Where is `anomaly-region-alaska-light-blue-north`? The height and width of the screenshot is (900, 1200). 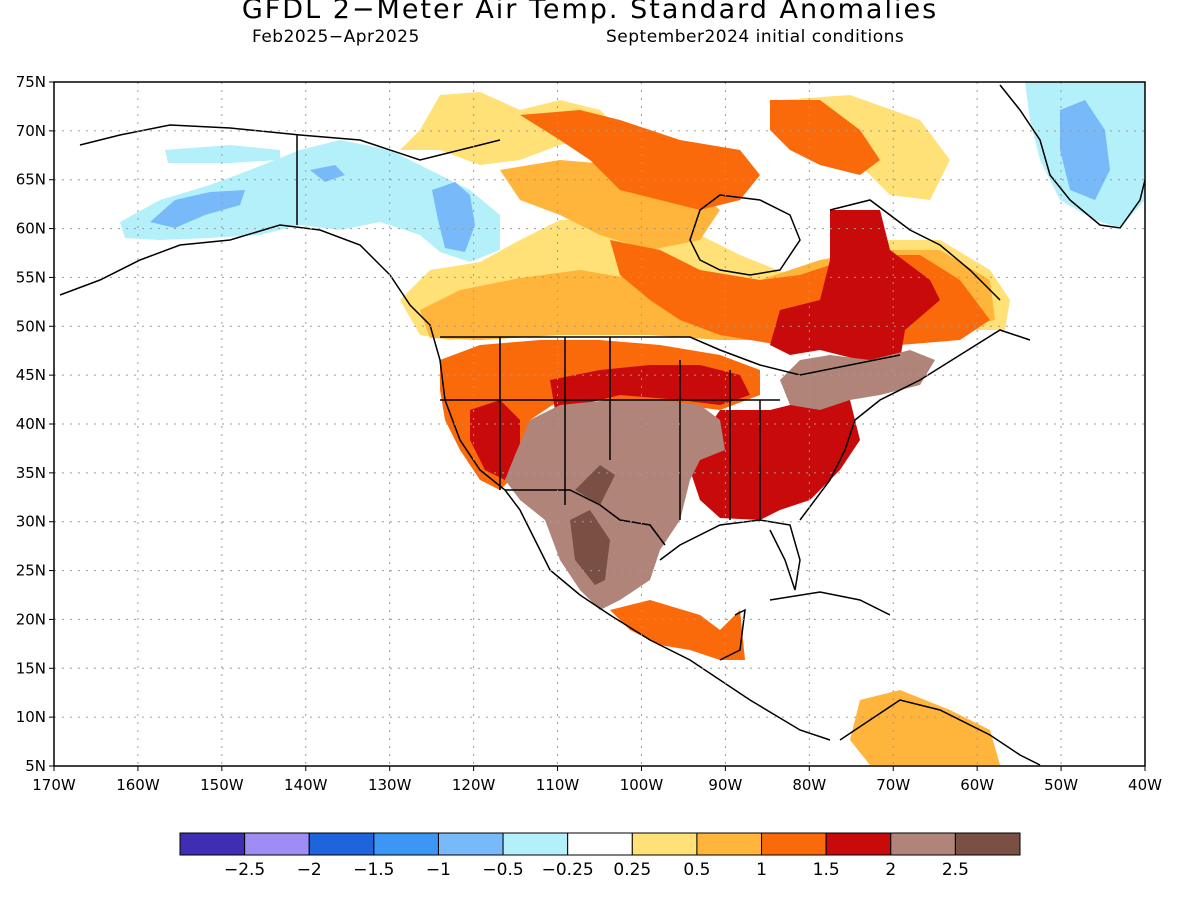 anomaly-region-alaska-light-blue-north is located at coordinates (222, 154).